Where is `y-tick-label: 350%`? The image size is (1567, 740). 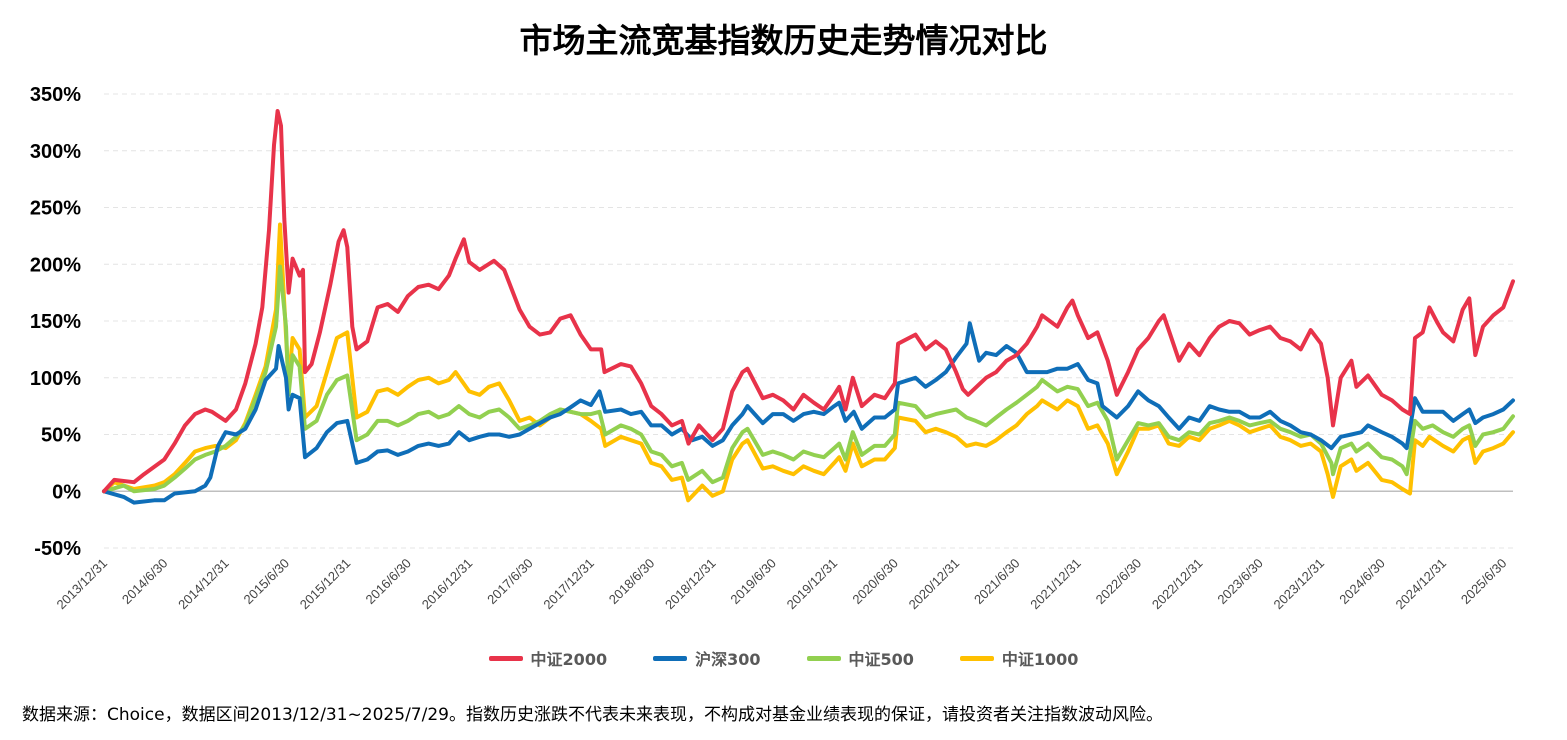 y-tick-label: 350% is located at coordinates (55, 95).